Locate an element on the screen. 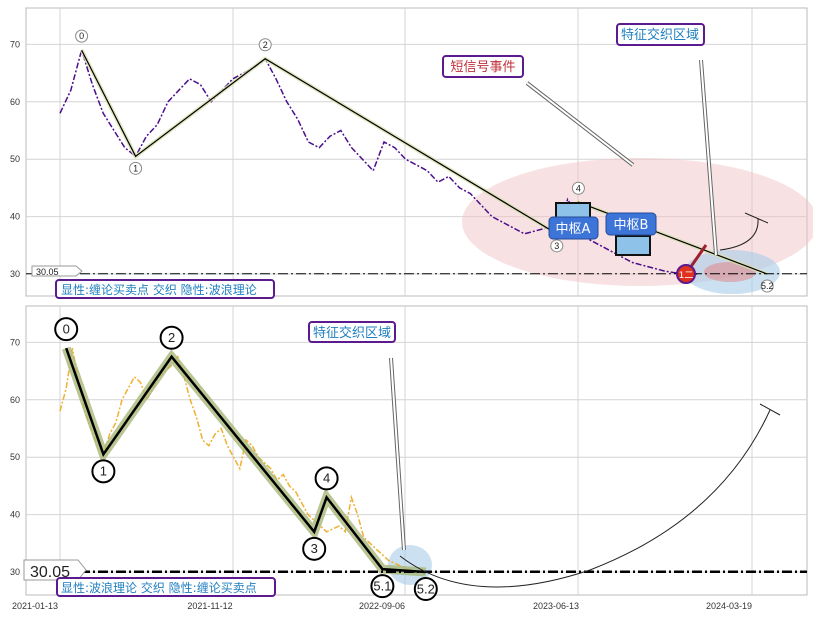 This screenshot has width=813, height=627. pivot-a-label-box is located at coordinates (573, 228).